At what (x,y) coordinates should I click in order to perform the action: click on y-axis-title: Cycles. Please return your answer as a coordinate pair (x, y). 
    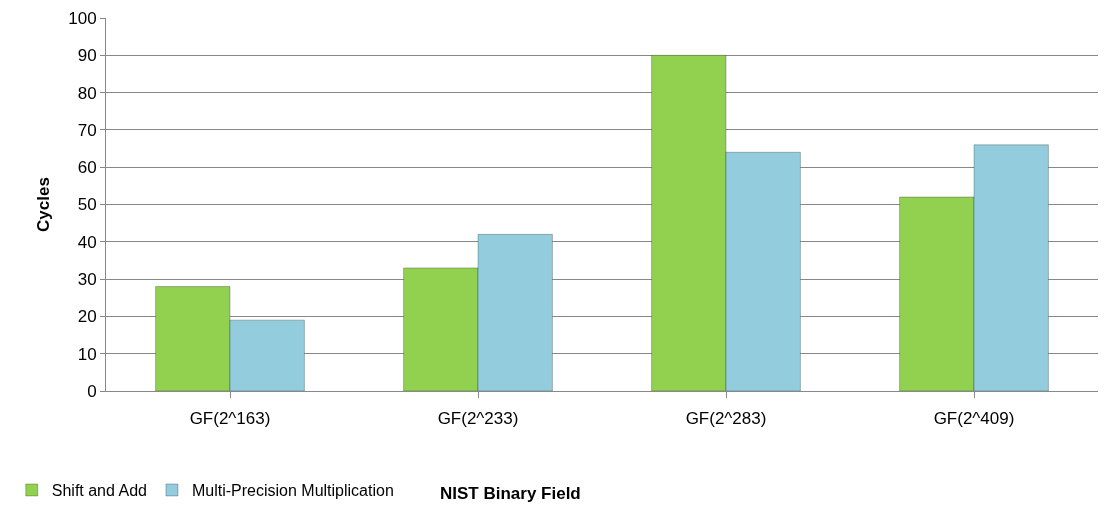
    Looking at the image, I should click on (43, 204).